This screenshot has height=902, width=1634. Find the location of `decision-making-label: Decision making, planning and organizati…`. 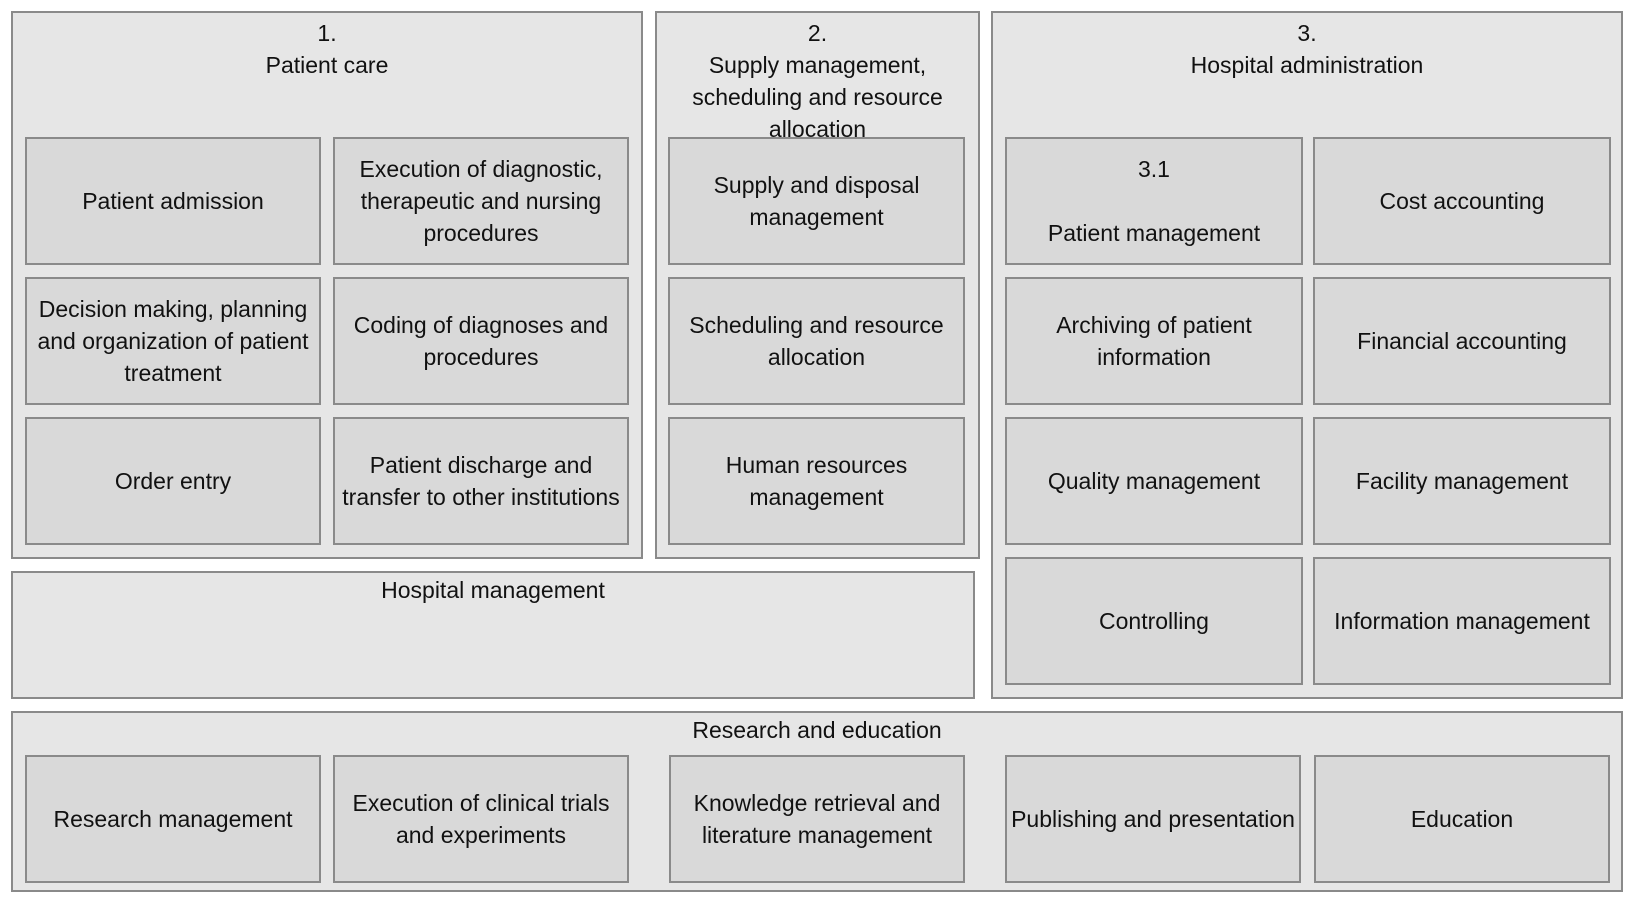

decision-making-label: Decision making, planning and organizati… is located at coordinates (173, 341).